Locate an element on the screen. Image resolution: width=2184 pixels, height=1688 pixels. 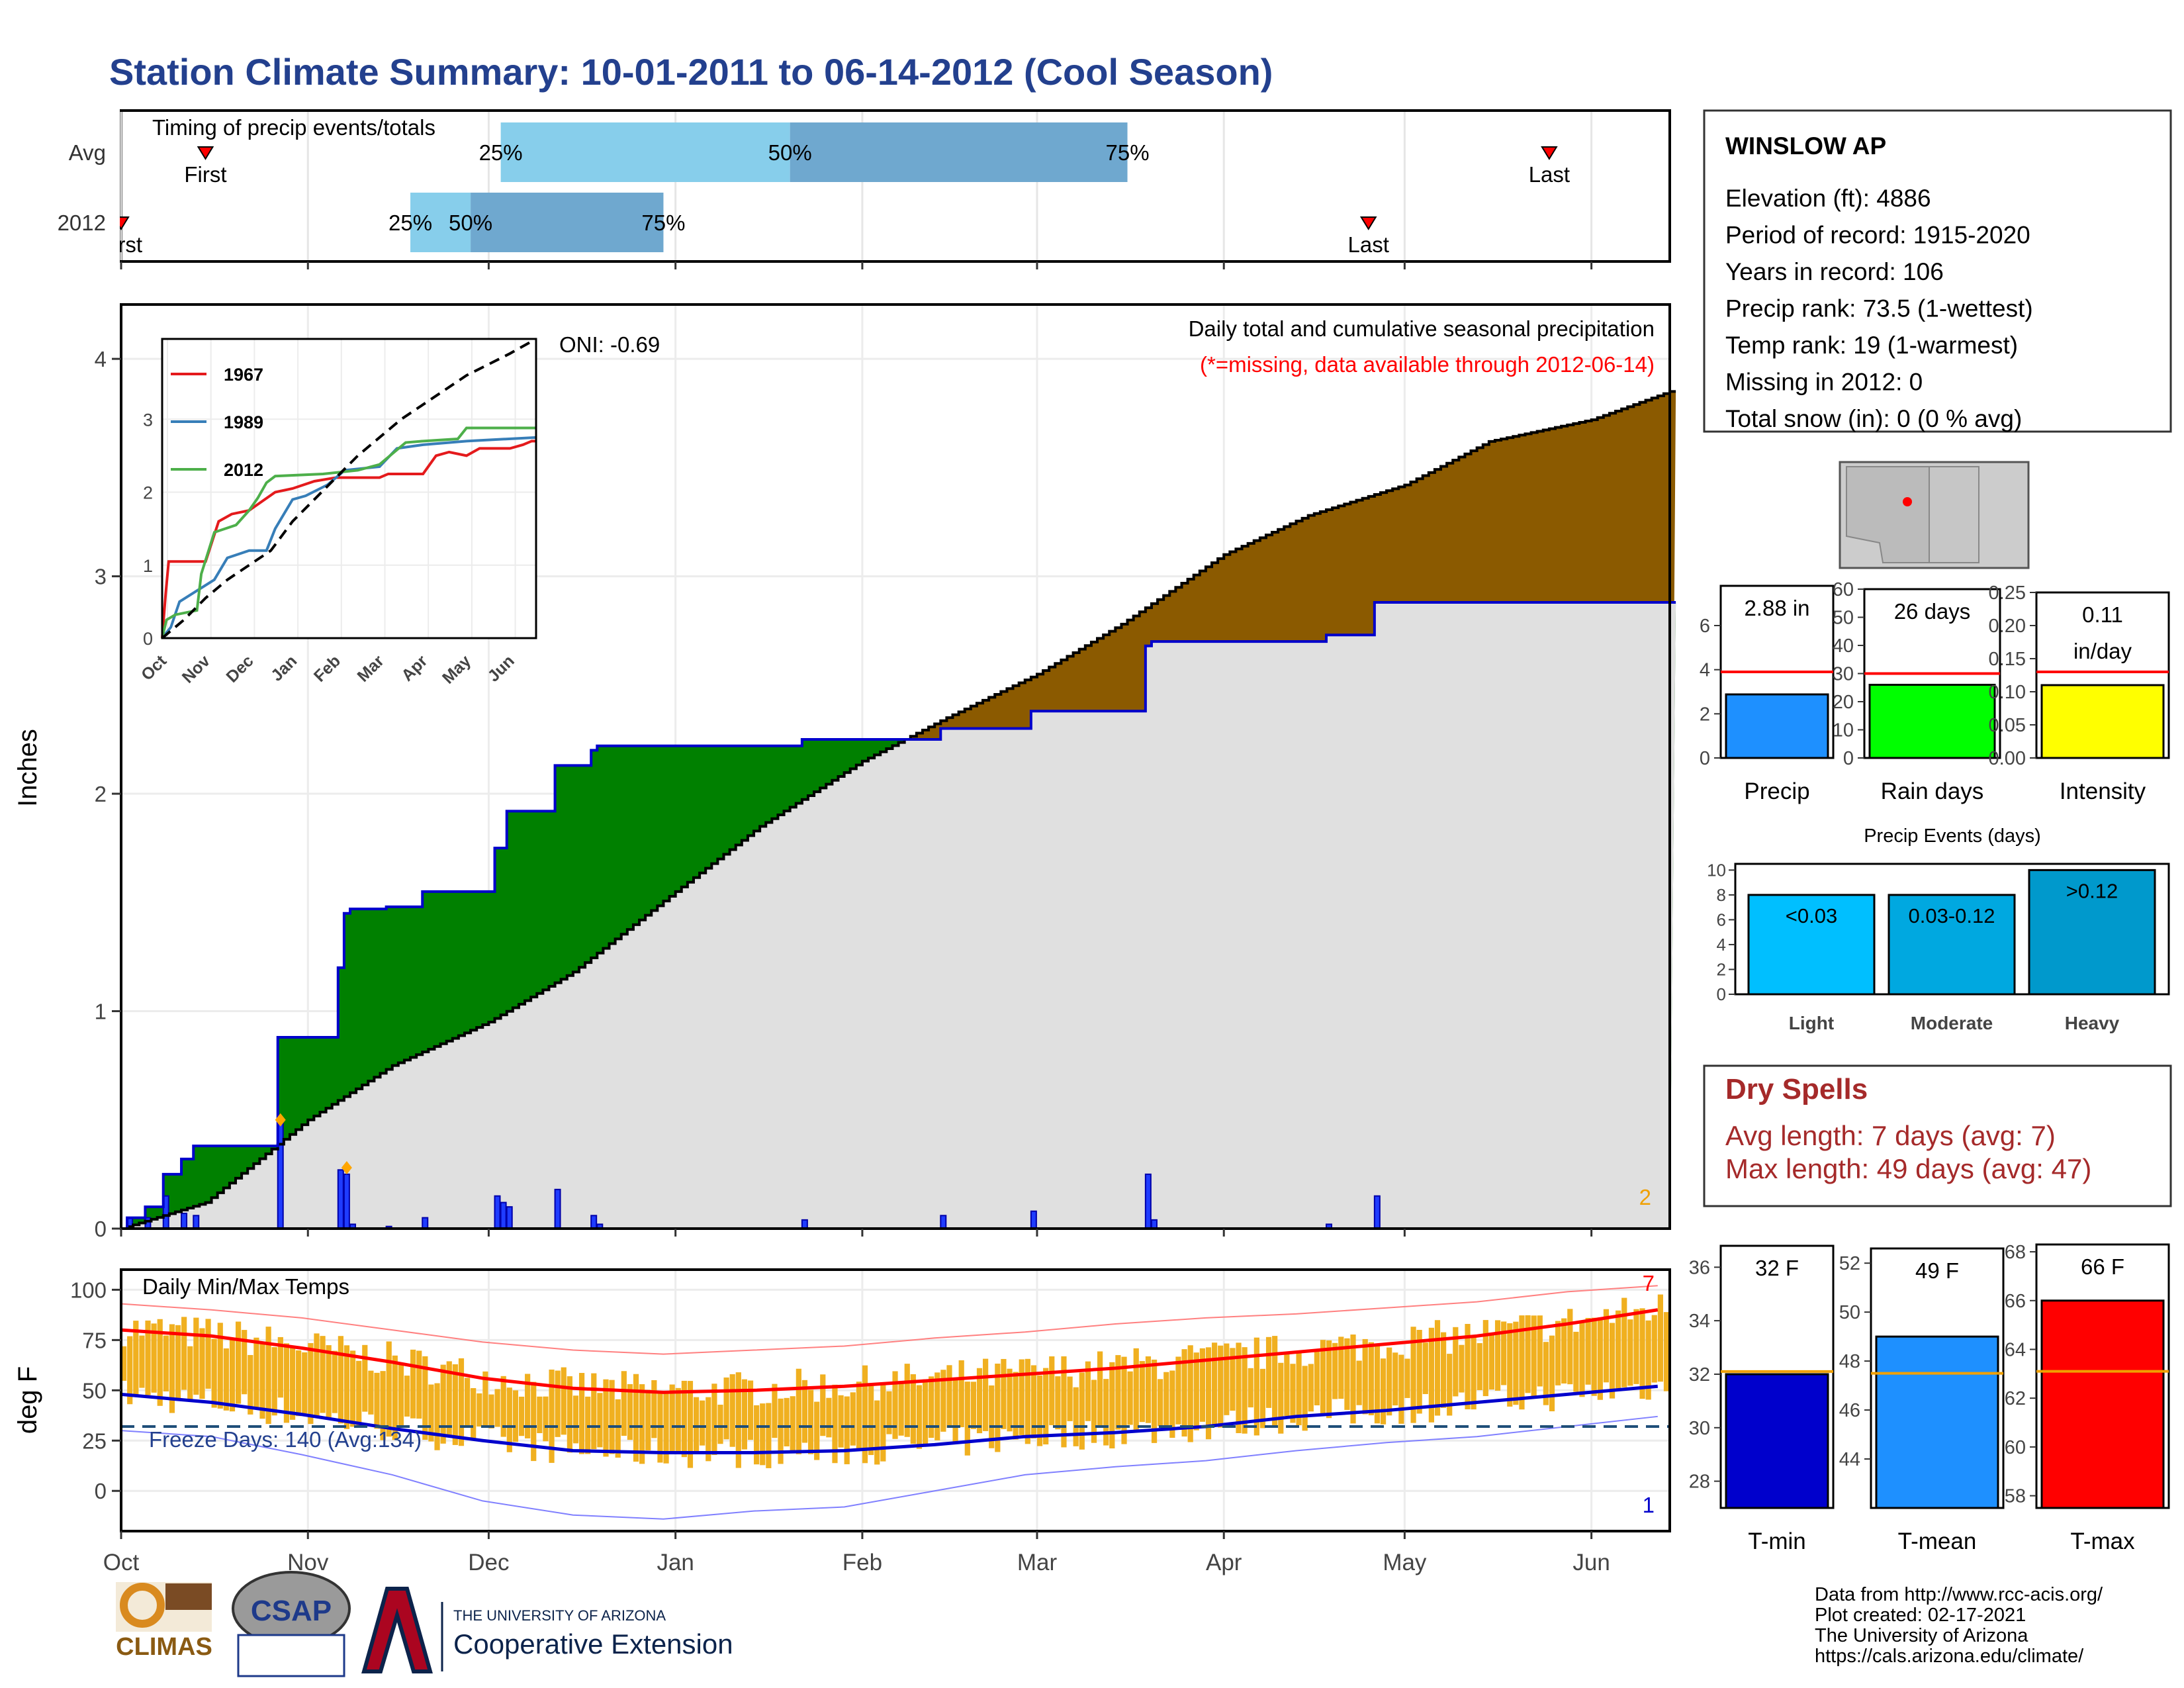
record-precip-marker is located at coordinates (346, 1168).